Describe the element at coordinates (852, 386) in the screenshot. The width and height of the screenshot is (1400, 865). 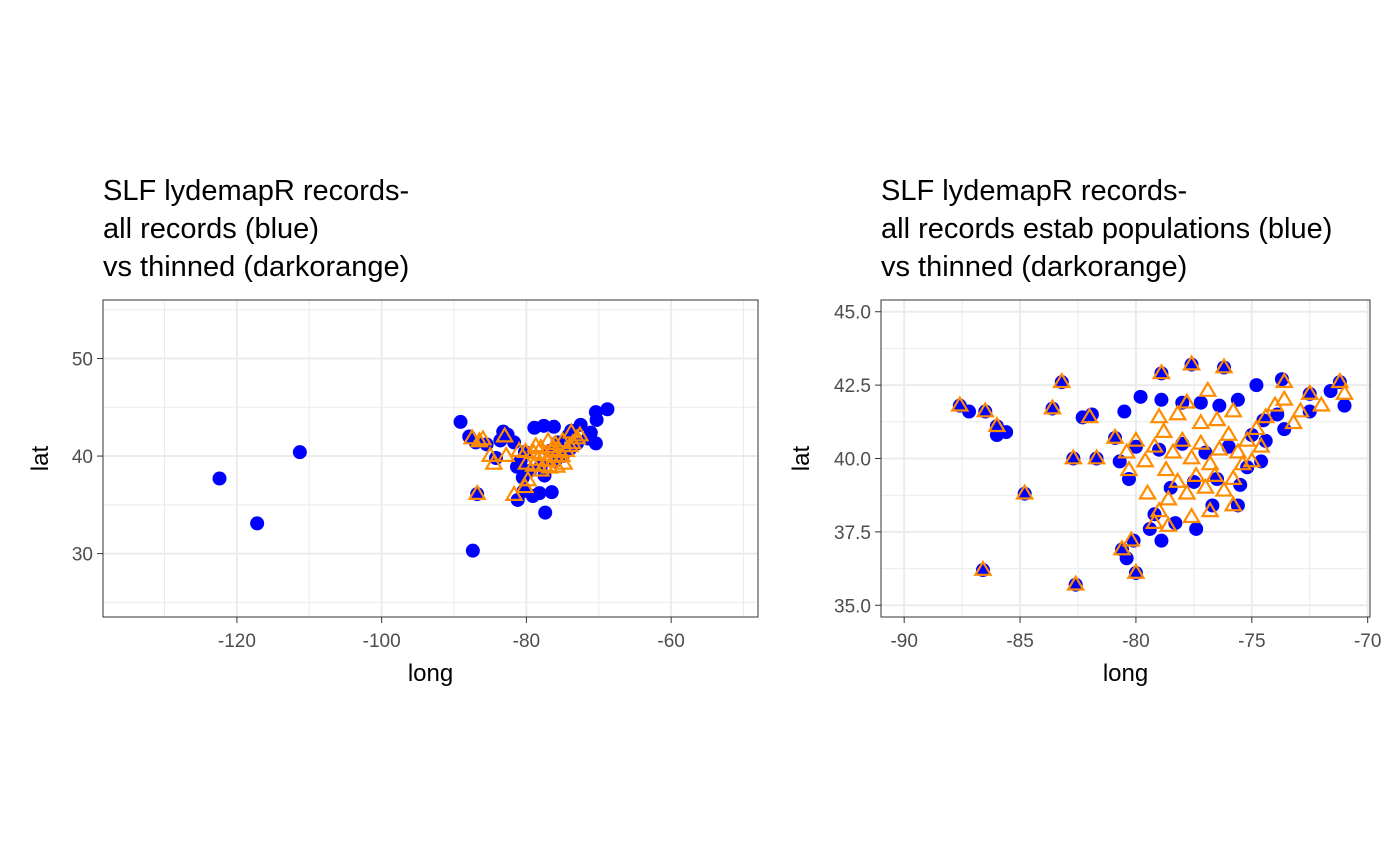
I see `chart-2-y-tick-label: 42.5` at that location.